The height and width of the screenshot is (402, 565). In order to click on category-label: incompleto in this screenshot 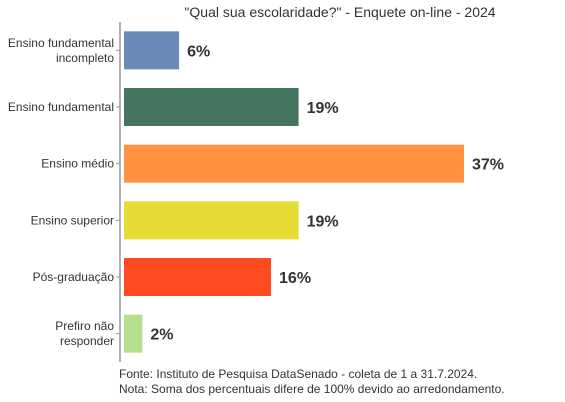, I will do `click(85, 58)`.